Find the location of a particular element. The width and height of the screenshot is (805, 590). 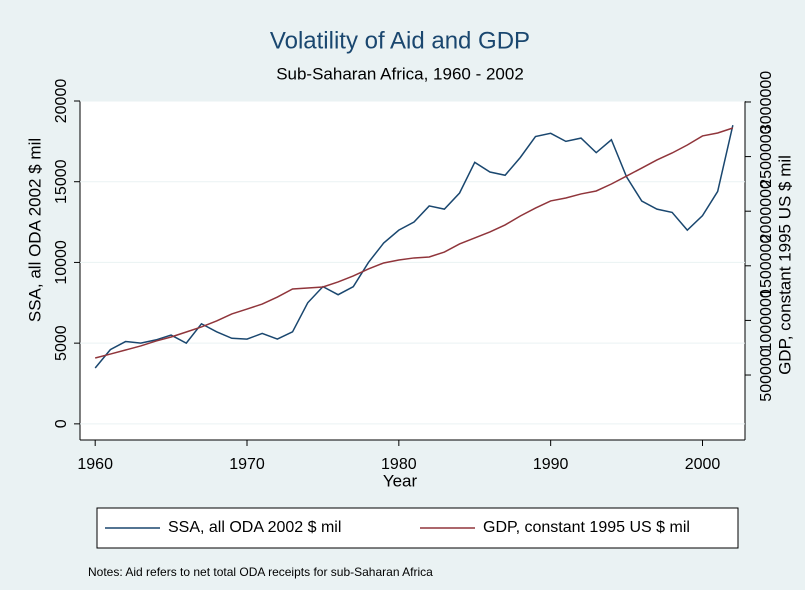

y2-tick-label: 2500000 is located at coordinates (766, 156).